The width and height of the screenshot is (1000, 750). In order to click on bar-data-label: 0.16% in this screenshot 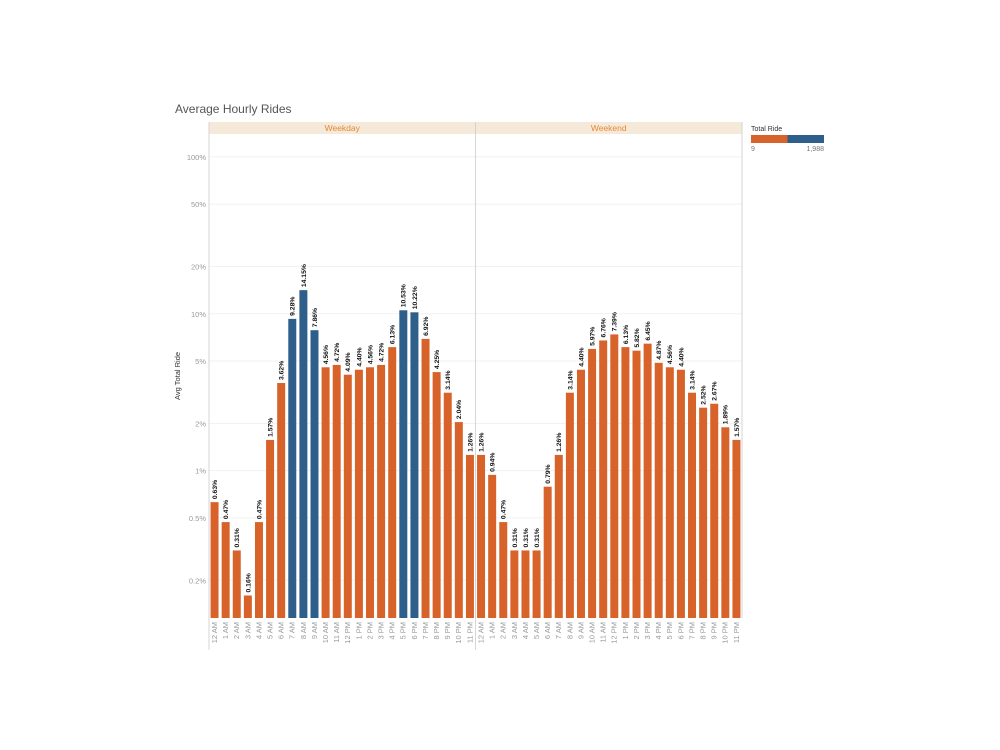, I will do `click(248, 582)`.